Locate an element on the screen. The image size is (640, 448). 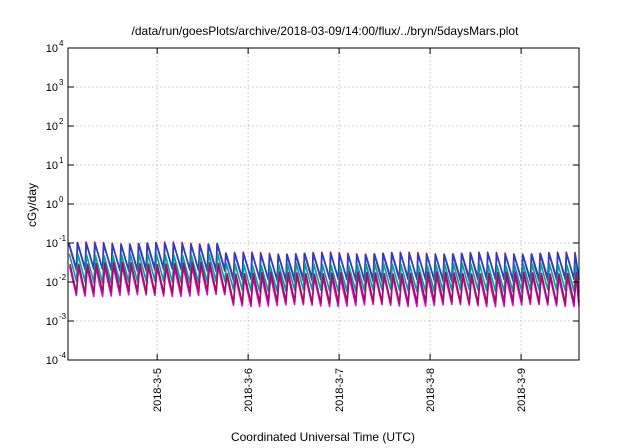
y-tick-label: 10 1 is located at coordinates (55, 164).